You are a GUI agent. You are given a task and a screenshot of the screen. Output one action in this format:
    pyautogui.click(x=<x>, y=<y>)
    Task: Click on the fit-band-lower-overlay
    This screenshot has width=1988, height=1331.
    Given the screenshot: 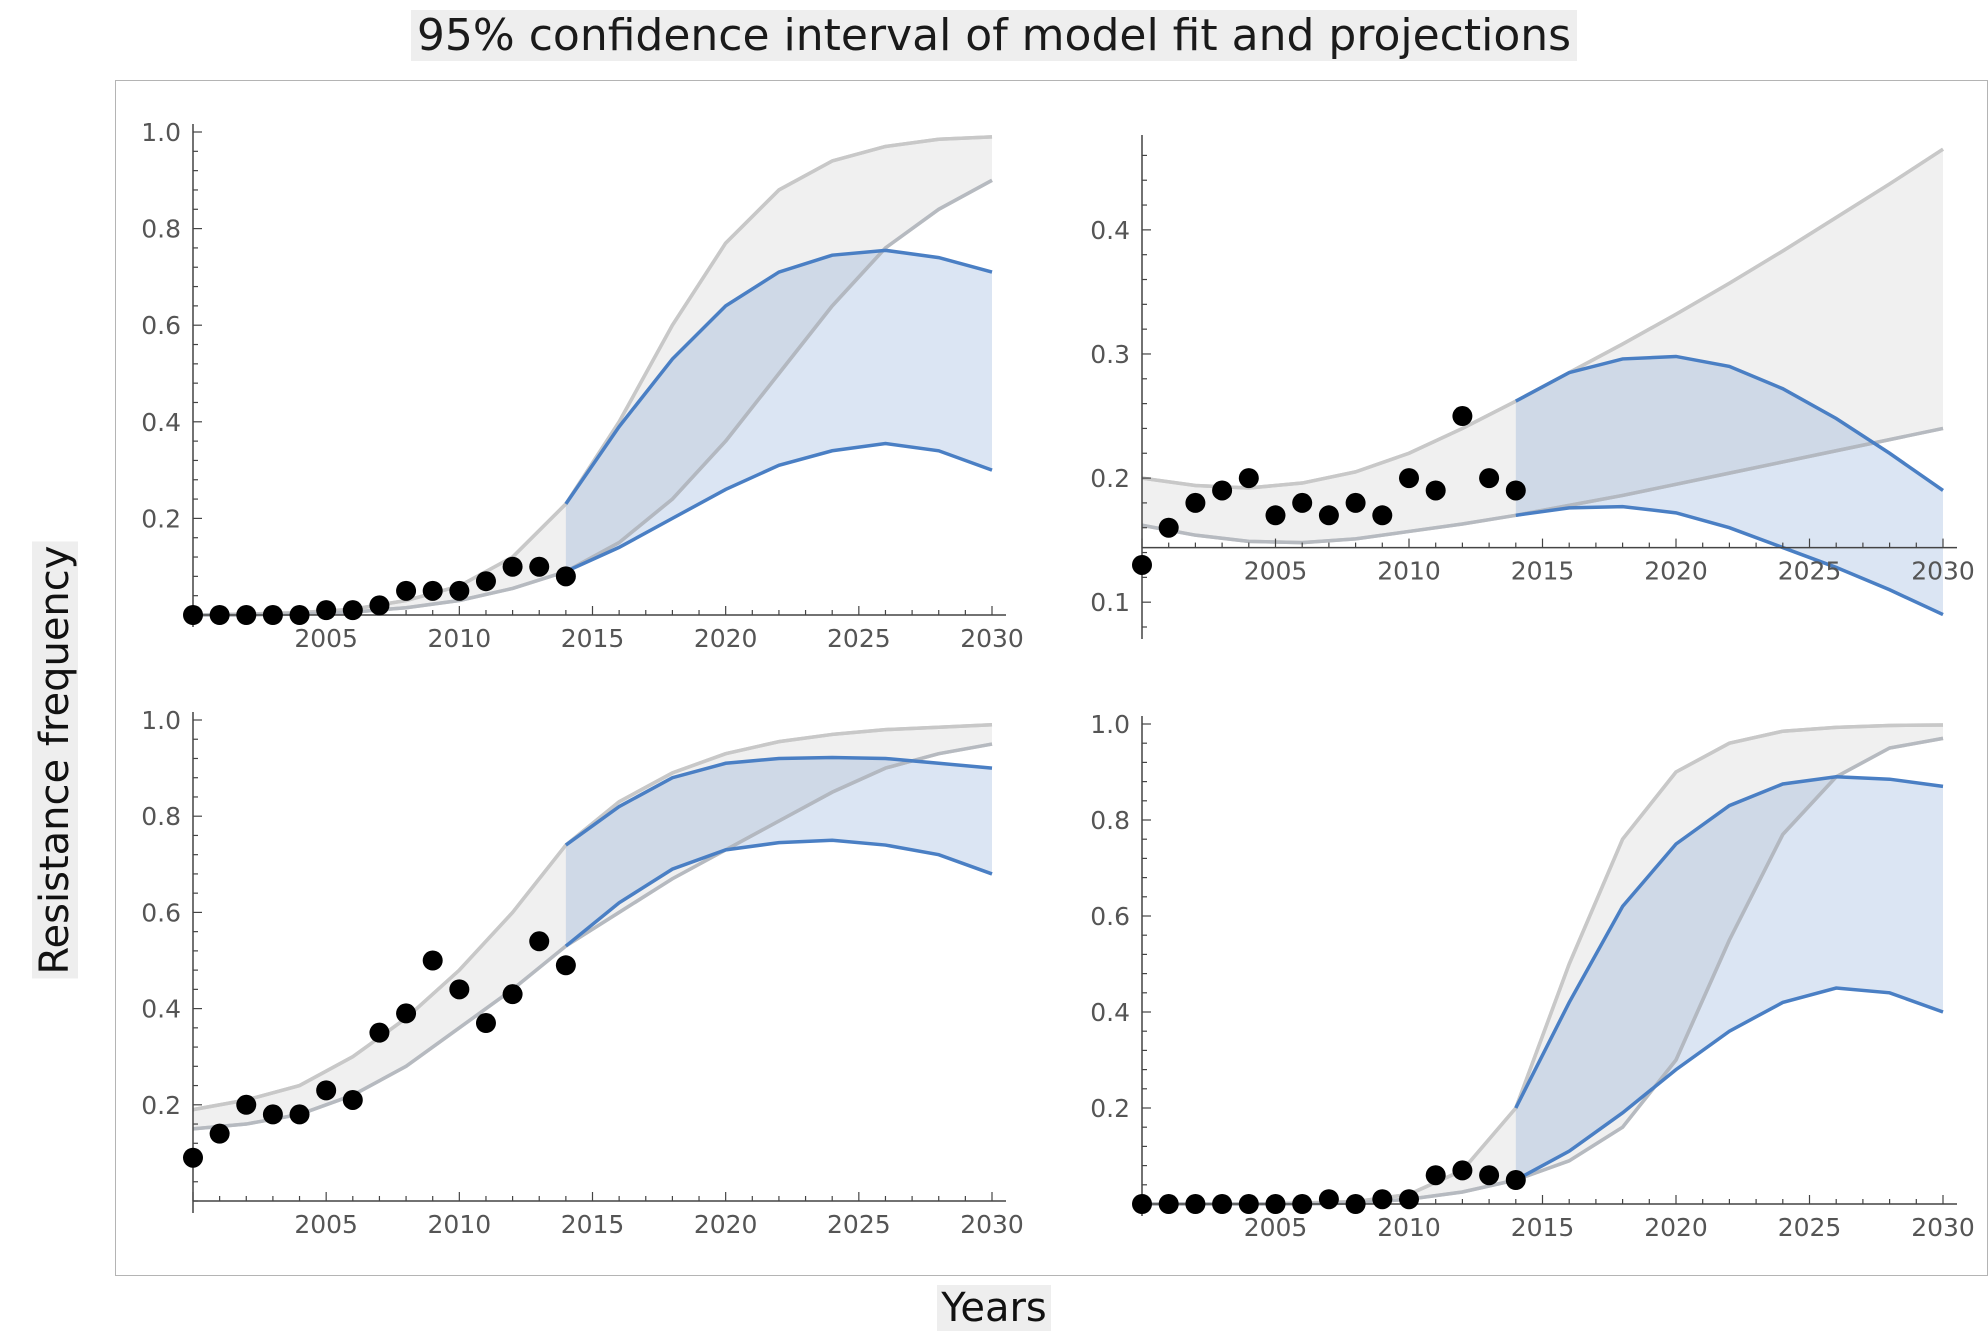 What is the action you would take?
    pyautogui.click(x=592, y=936)
    